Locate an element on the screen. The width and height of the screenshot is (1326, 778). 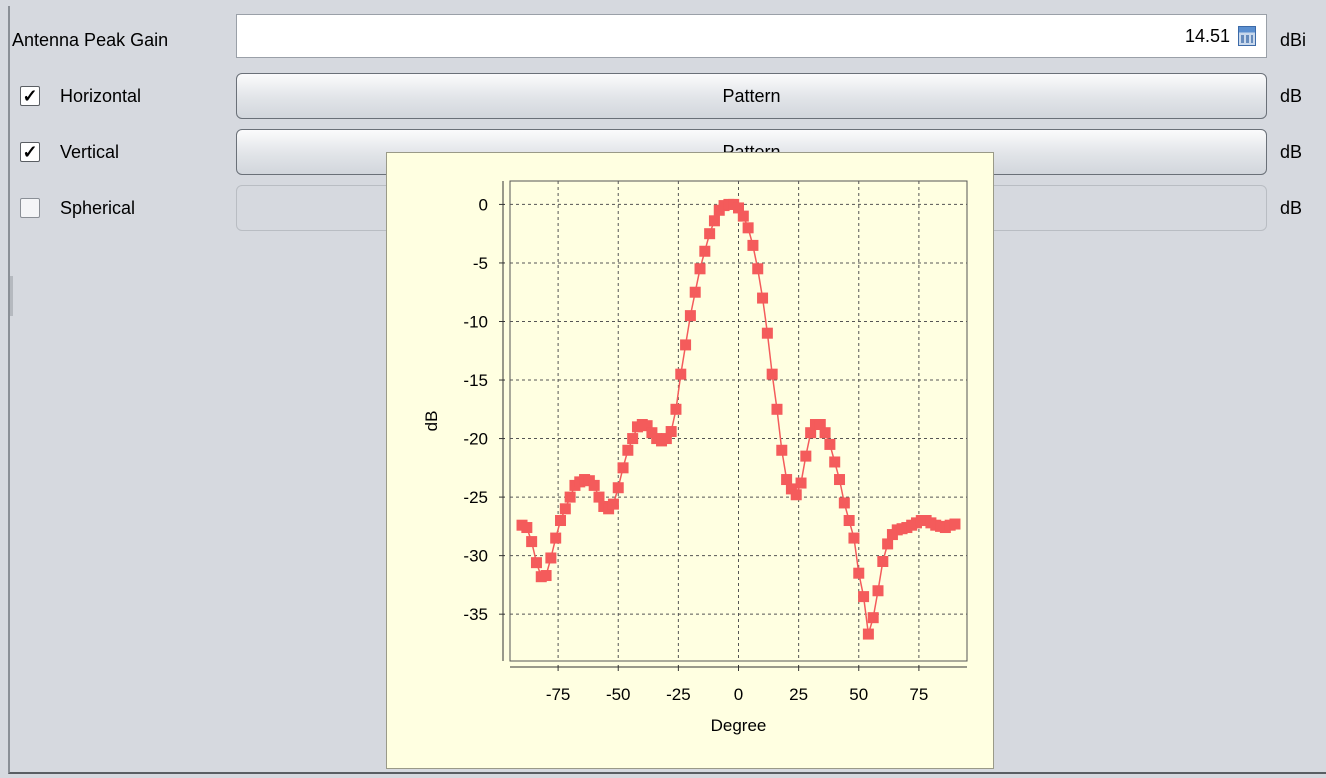
spherical-unit: dB is located at coordinates (1291, 208).